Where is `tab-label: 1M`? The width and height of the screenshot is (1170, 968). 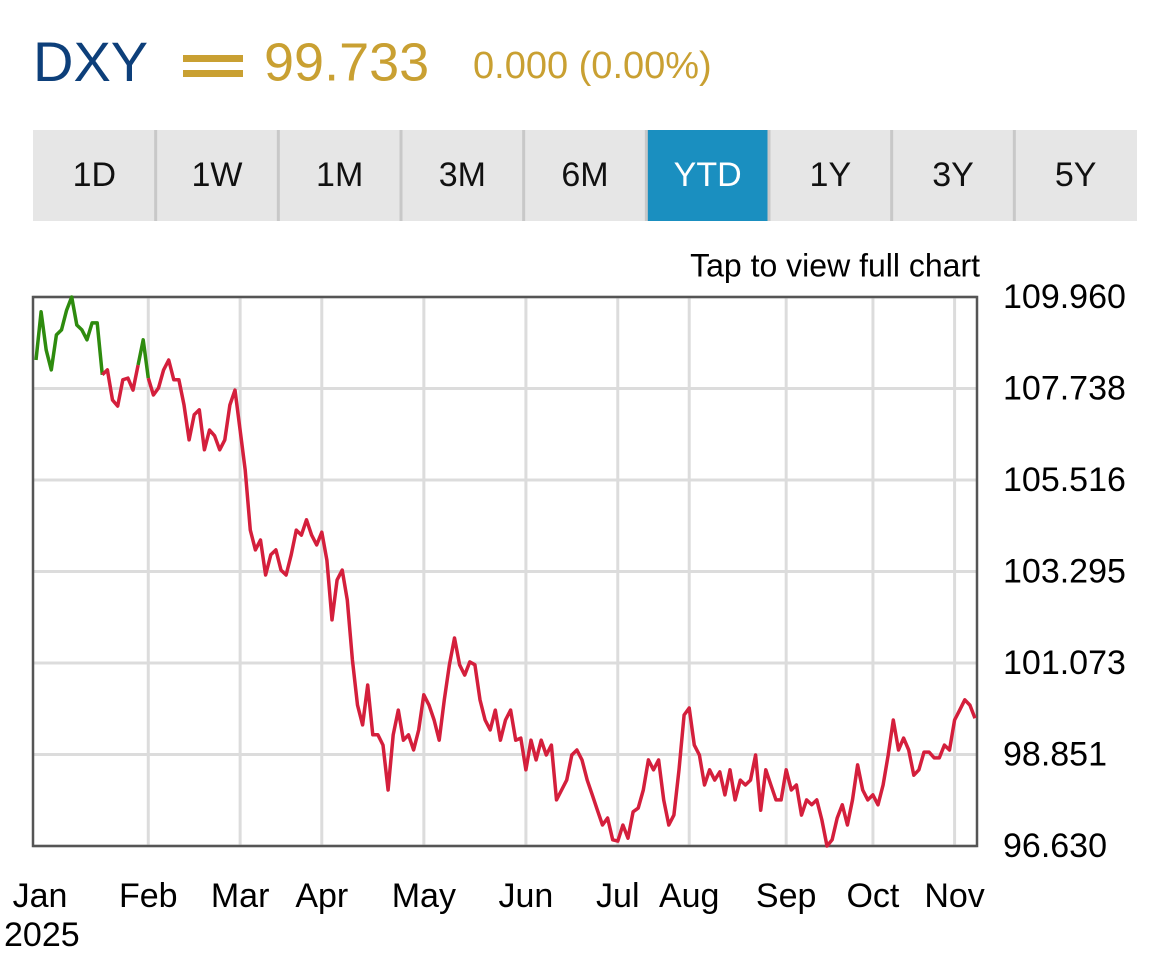
tab-label: 1M is located at coordinates (339, 175).